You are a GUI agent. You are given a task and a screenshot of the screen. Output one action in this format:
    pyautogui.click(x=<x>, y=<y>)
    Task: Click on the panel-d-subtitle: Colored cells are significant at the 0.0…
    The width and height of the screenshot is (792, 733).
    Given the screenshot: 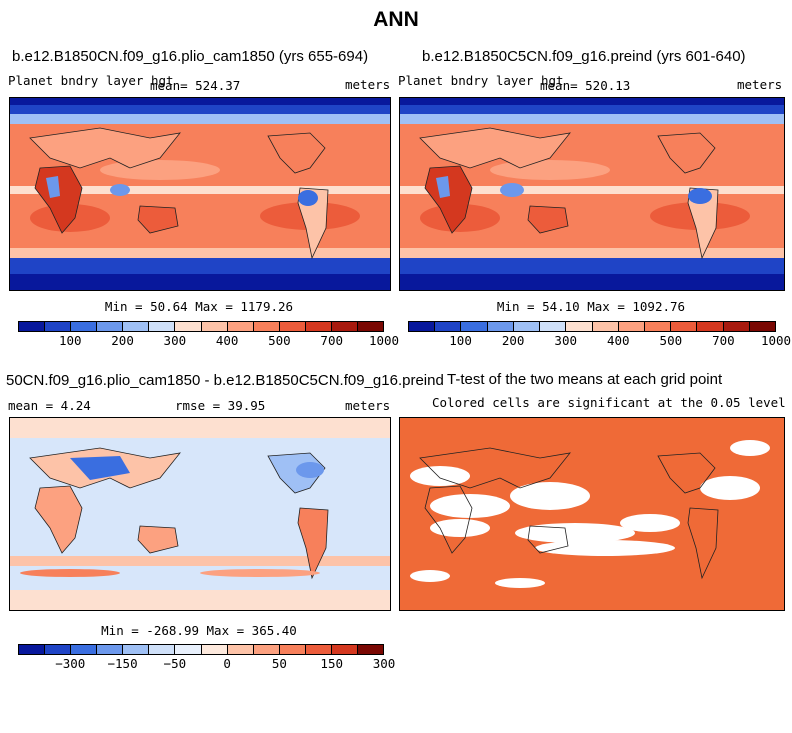 What is the action you would take?
    pyautogui.click(x=609, y=402)
    